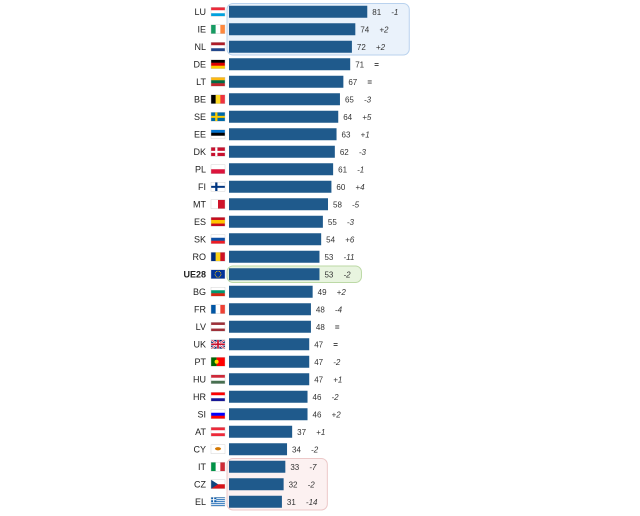 This screenshot has height=516, width=640. I want to click on flag-icon-pl, so click(218, 169).